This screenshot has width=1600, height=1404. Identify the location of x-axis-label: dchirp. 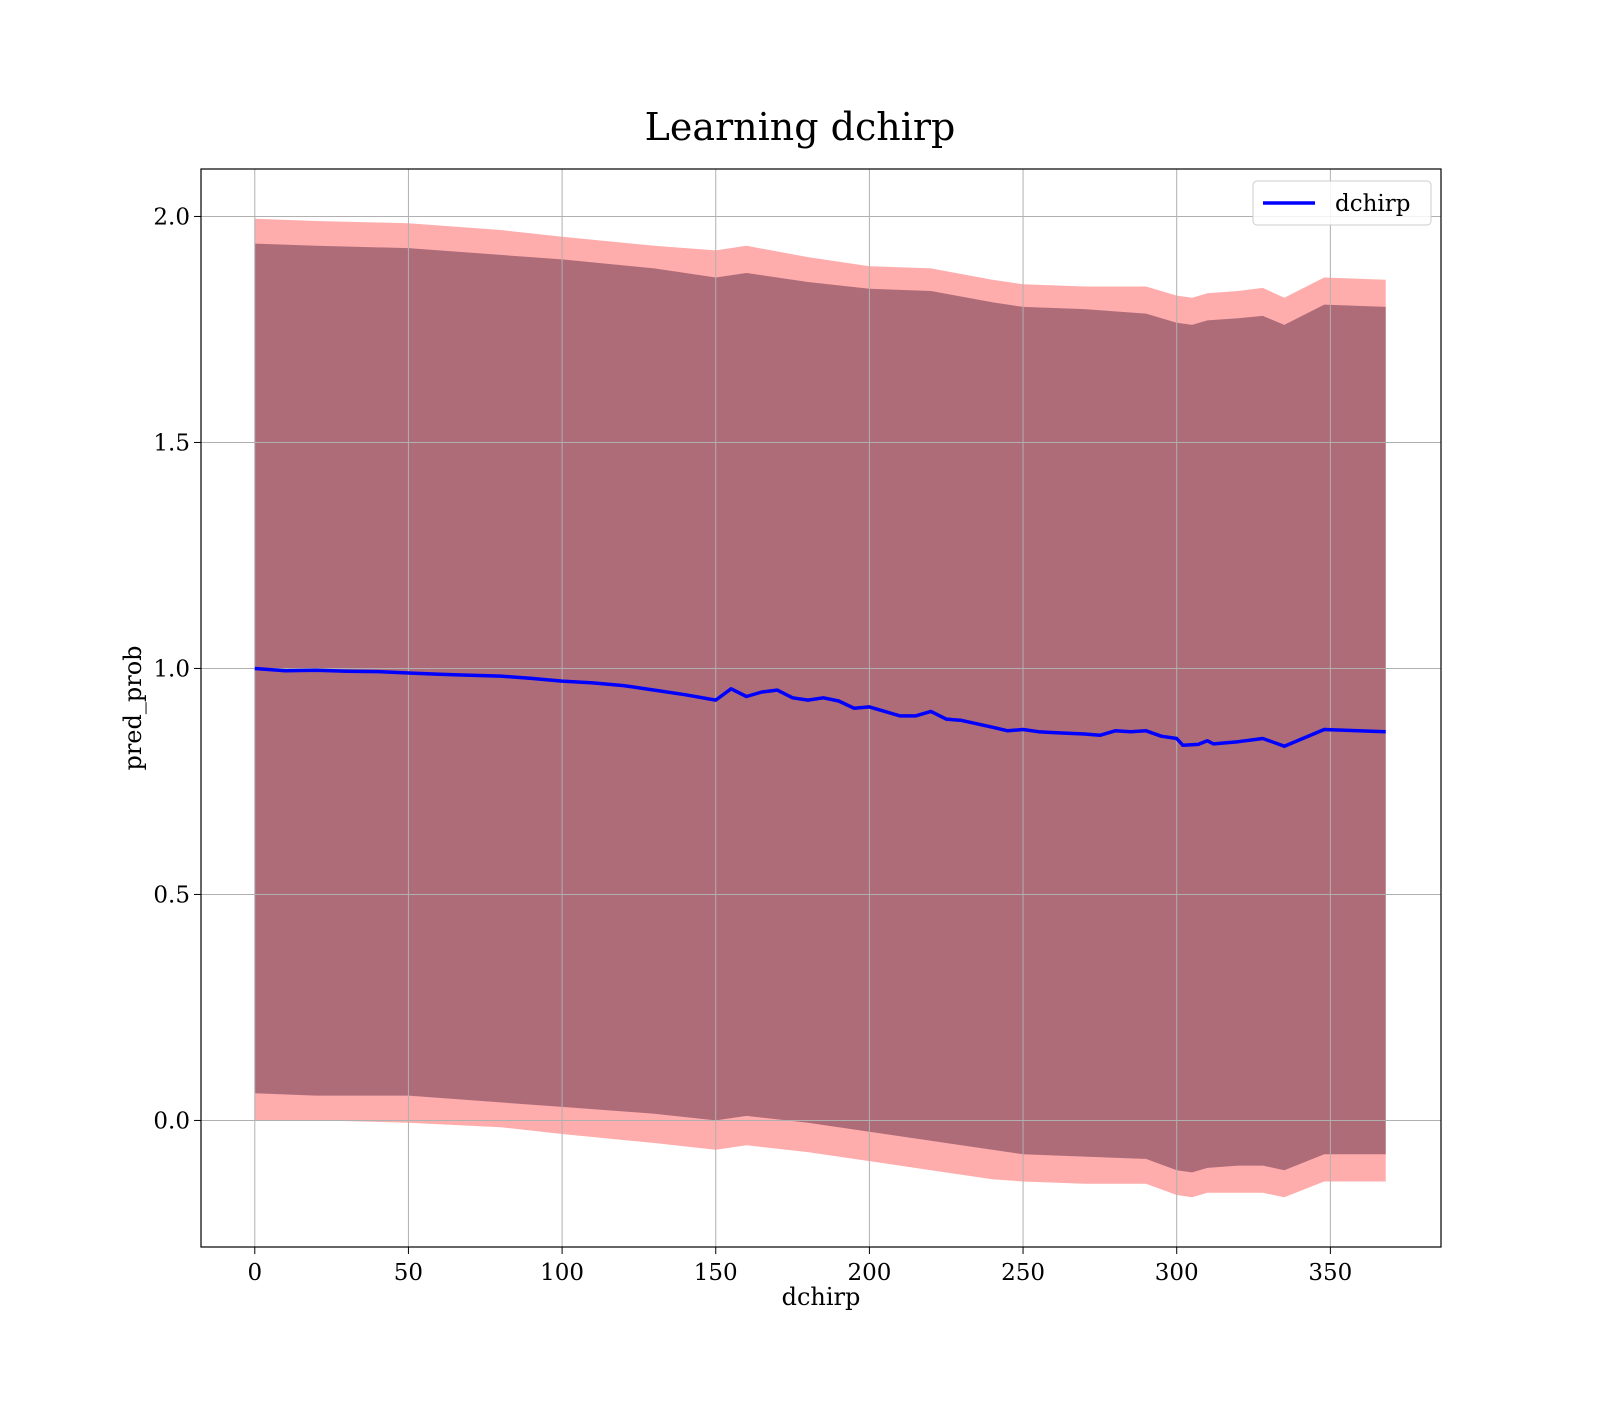
(821, 1297).